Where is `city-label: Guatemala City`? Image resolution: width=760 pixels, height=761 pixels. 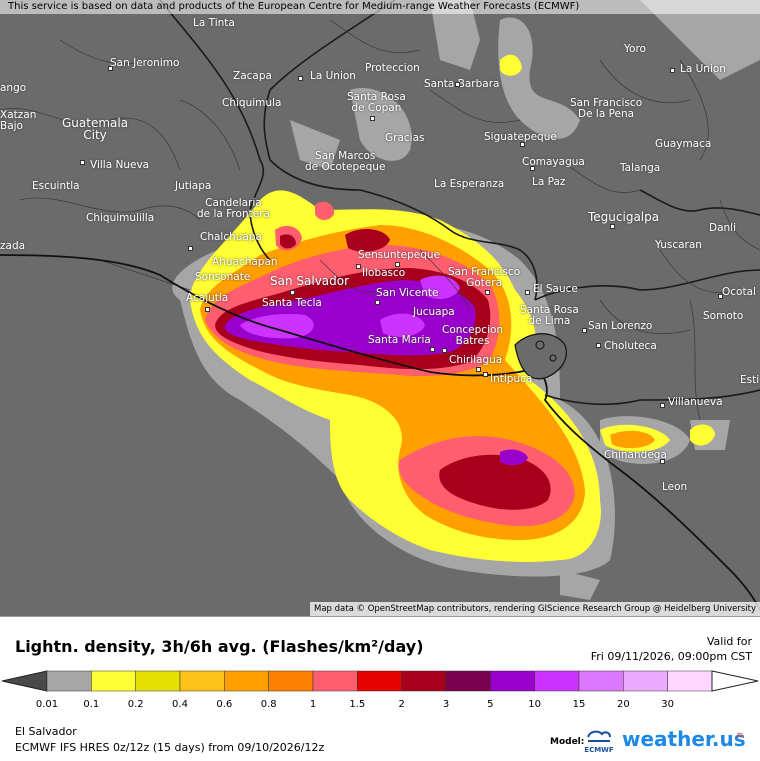 city-label: Guatemala City is located at coordinates (95, 129).